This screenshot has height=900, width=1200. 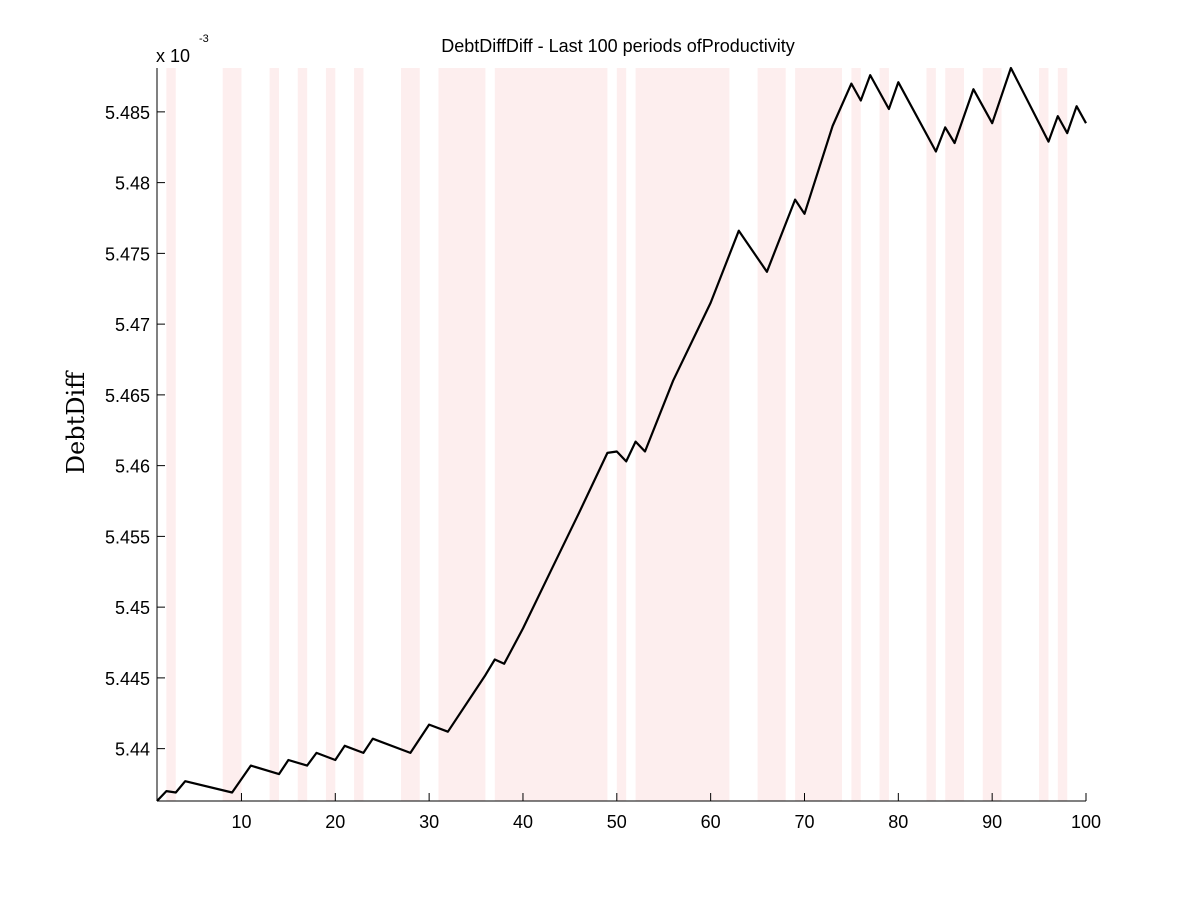 I want to click on y-exponent-power: -3, so click(x=204, y=39).